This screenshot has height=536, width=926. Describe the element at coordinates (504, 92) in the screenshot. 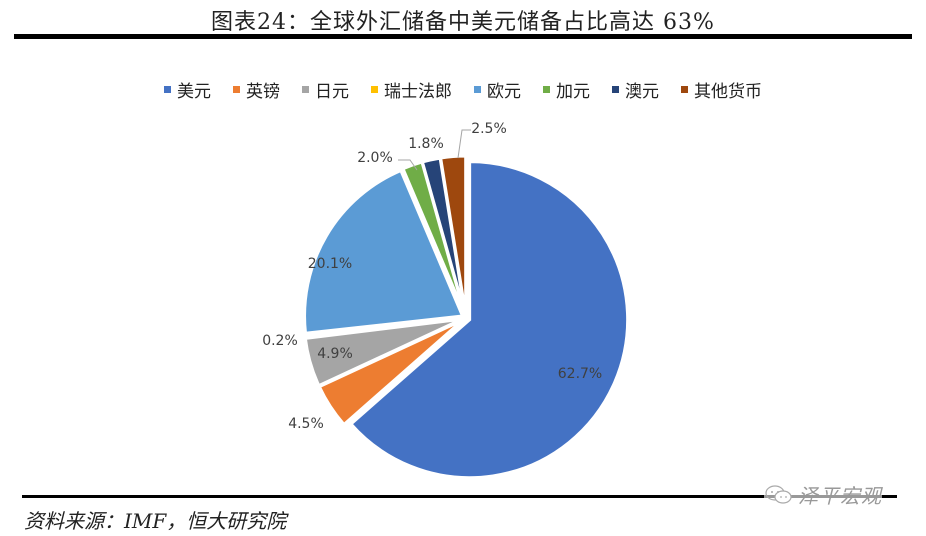

I see `legend-label: 欧元` at that location.